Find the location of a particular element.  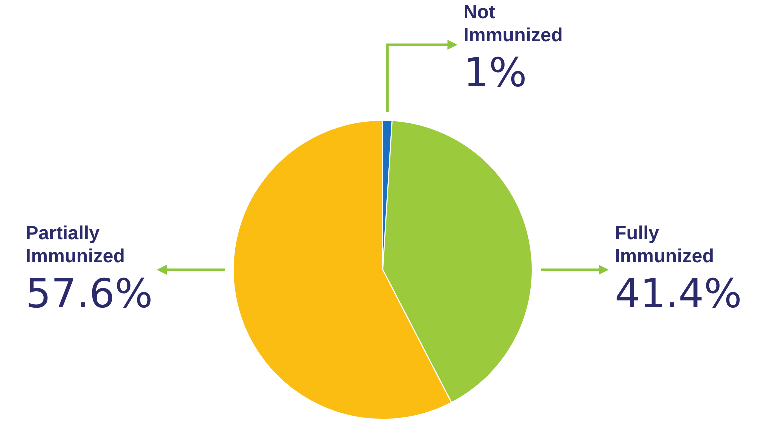

data-label: 57.6% is located at coordinates (90, 294).